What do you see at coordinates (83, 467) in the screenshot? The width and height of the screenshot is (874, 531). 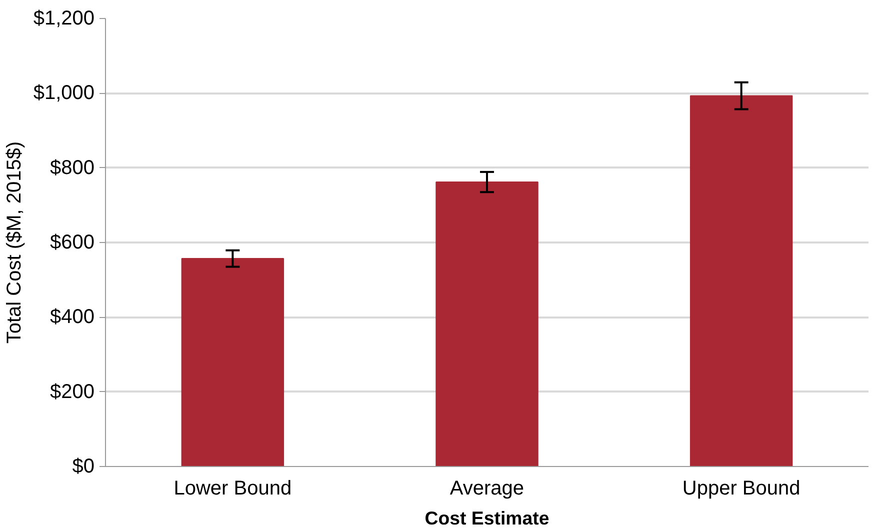 I see `y-tick-label: $0` at bounding box center [83, 467].